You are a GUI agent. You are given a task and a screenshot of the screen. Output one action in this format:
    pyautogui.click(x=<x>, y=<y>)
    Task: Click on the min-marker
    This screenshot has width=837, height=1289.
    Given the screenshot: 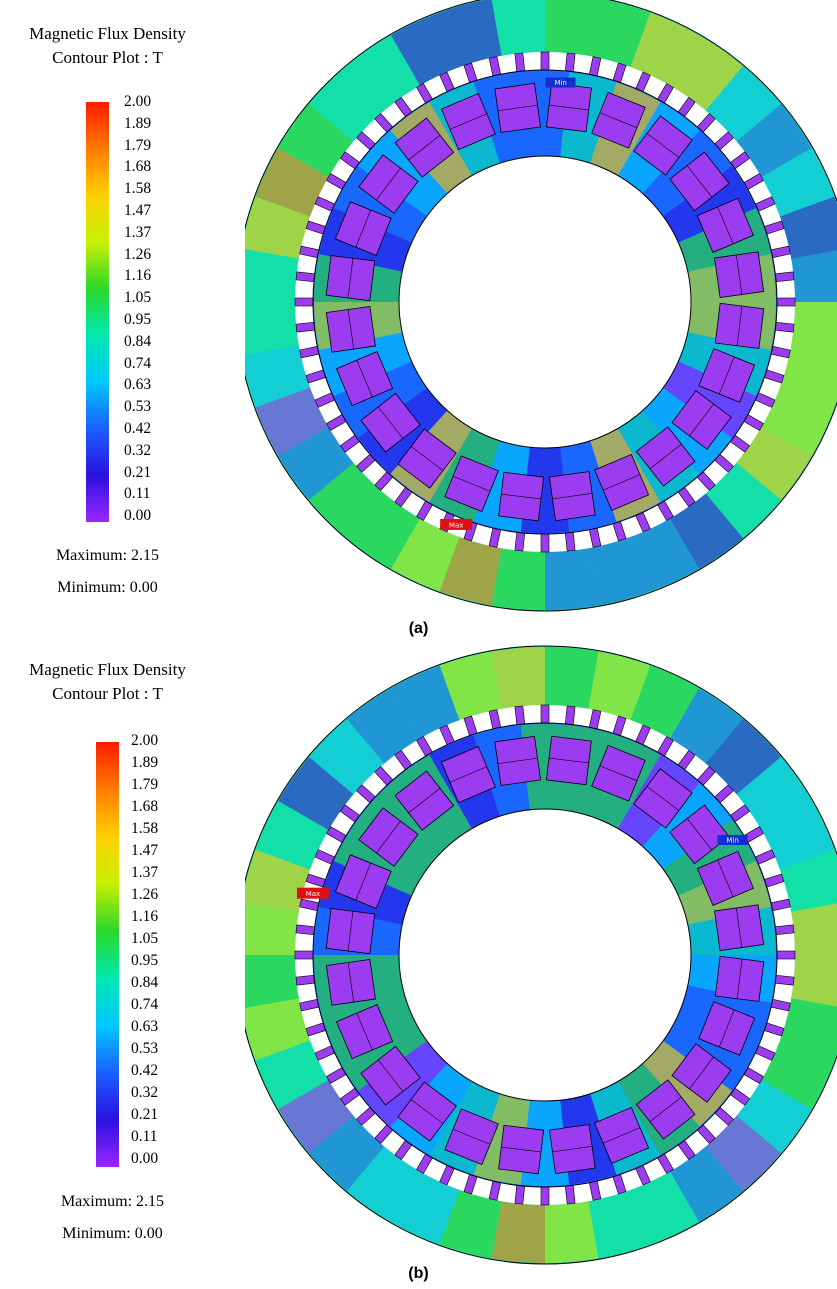 What is the action you would take?
    pyautogui.click(x=732, y=840)
    